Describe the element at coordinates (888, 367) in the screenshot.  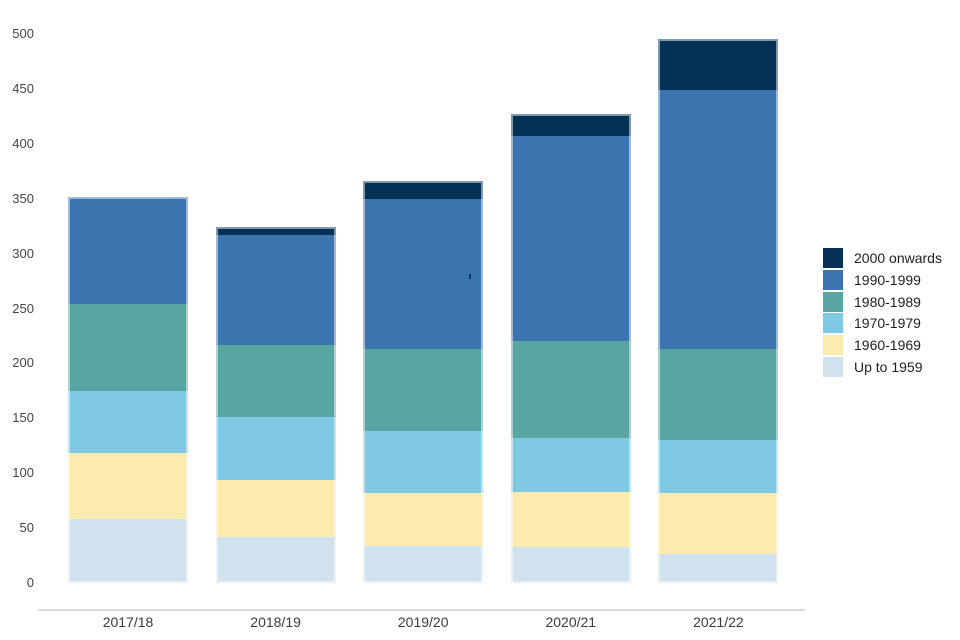
I see `legend-label-up-to-1959: Up to 1959` at that location.